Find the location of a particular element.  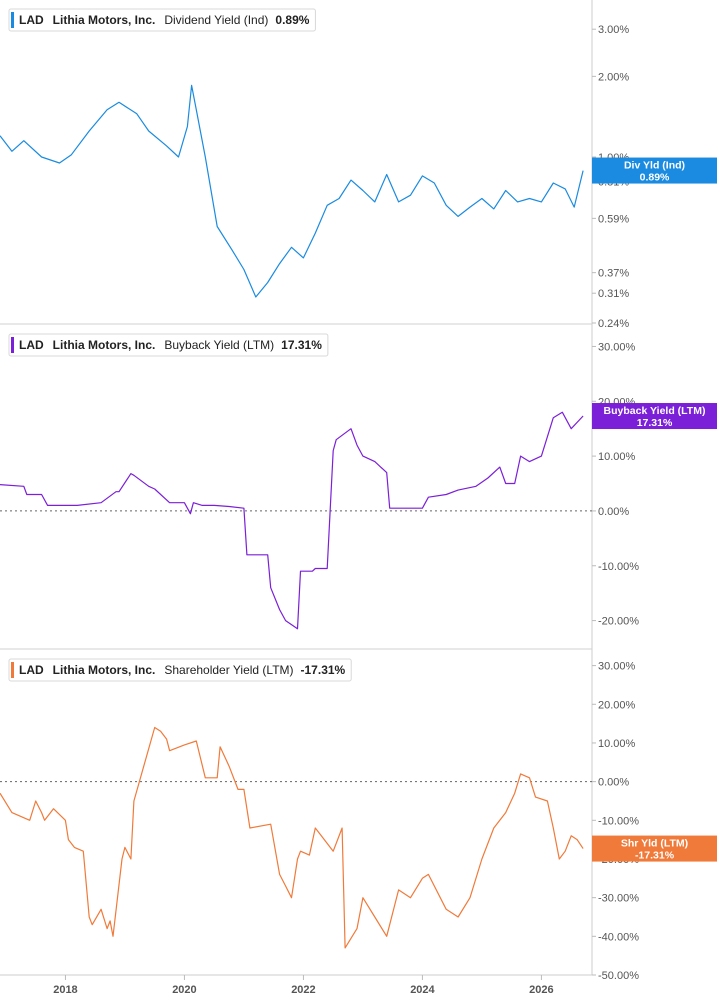

x-axis: 2018 2020 2022 2024 2026 is located at coordinates (296, 985).